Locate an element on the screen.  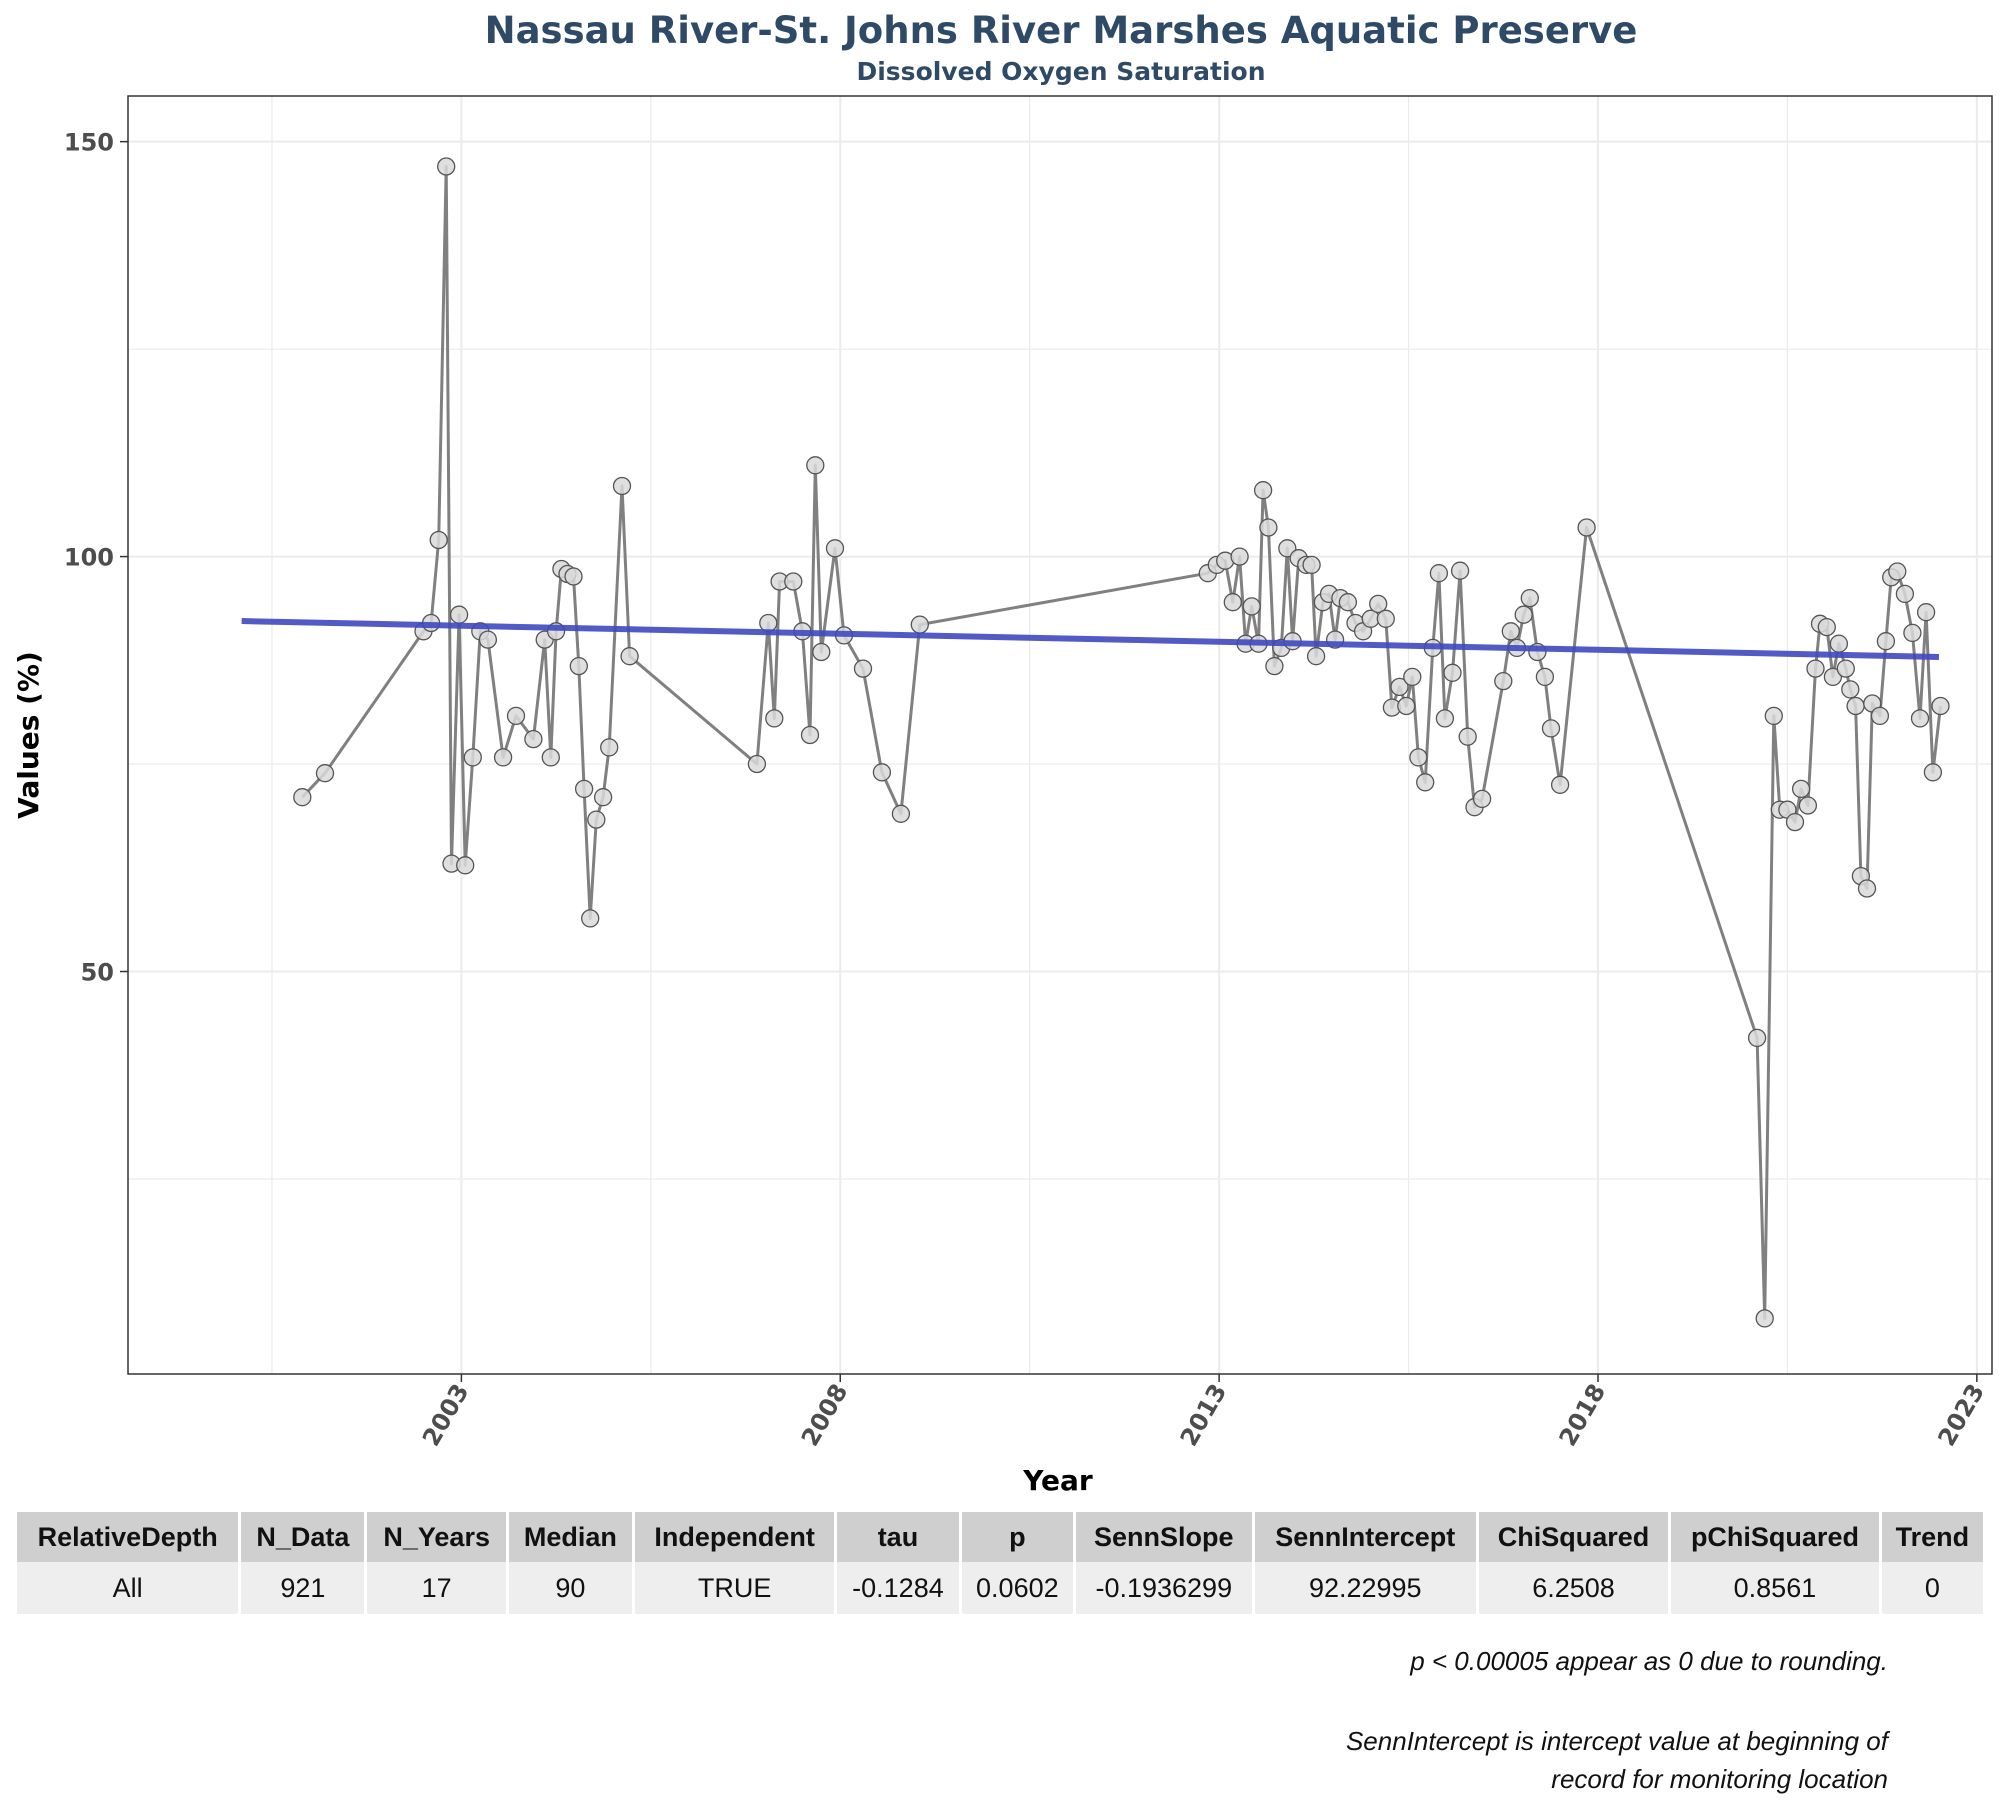
table-header-cell: SennIntercept is located at coordinates (1365, 1537).